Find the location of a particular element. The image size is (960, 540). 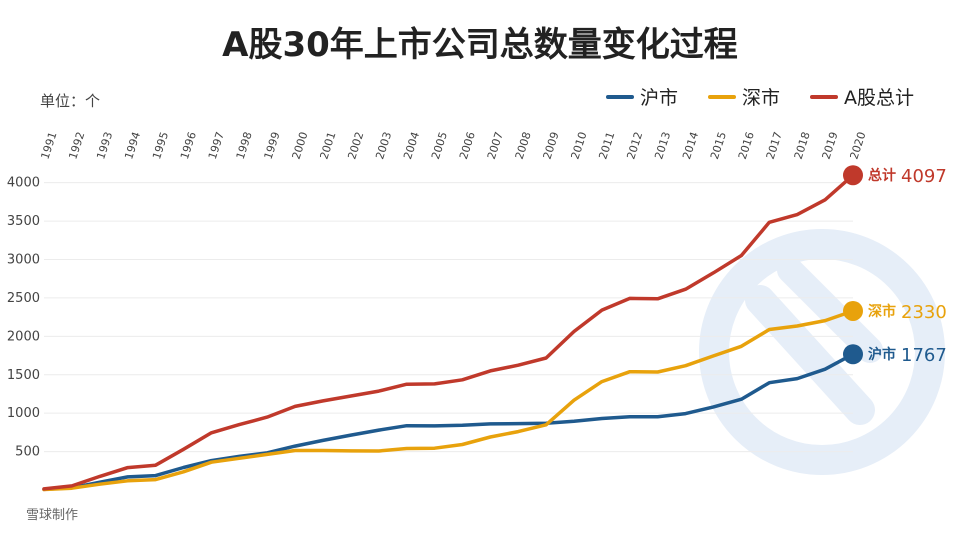

x-tick-label: 2002 is located at coordinates (355, 145).